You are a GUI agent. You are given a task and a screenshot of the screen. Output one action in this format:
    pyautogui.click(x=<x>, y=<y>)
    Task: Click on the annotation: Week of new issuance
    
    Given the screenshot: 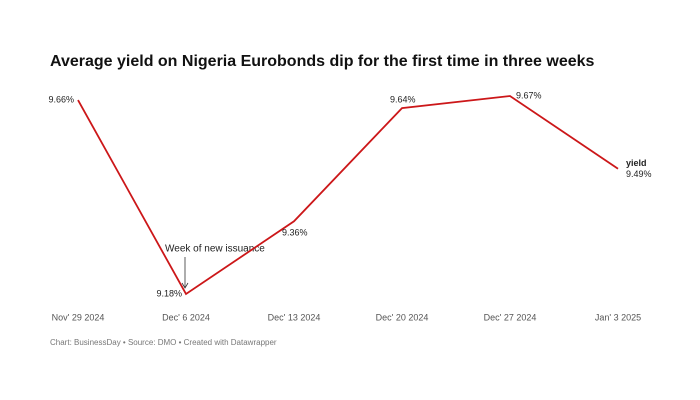 What is the action you would take?
    pyautogui.click(x=215, y=249)
    